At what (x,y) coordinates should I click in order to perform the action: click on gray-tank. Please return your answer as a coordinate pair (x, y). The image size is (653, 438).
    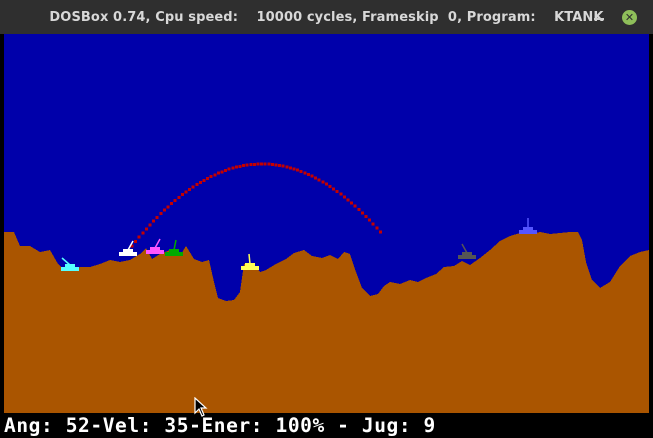
    Looking at the image, I should click on (467, 251).